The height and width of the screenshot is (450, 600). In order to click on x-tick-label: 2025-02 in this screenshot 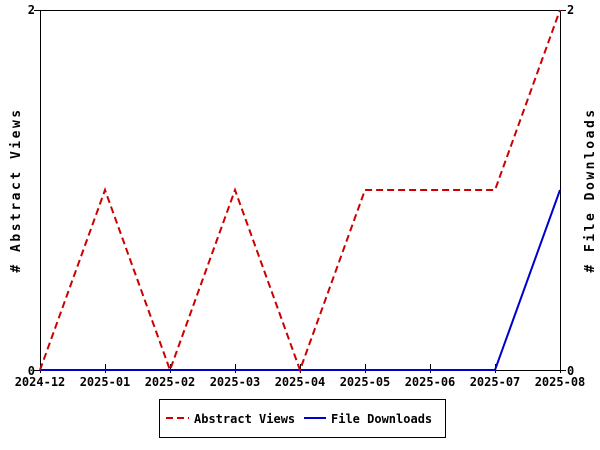, I will do `click(170, 382)`.